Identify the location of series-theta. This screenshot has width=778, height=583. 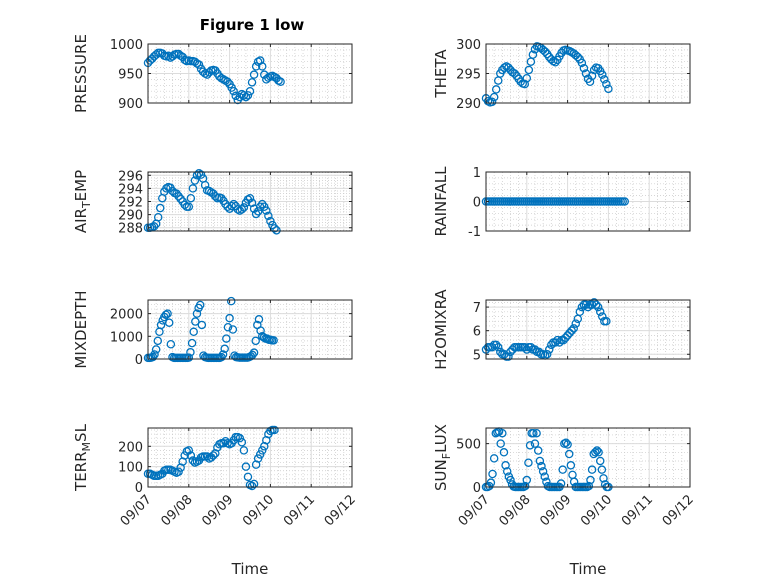
(547, 74).